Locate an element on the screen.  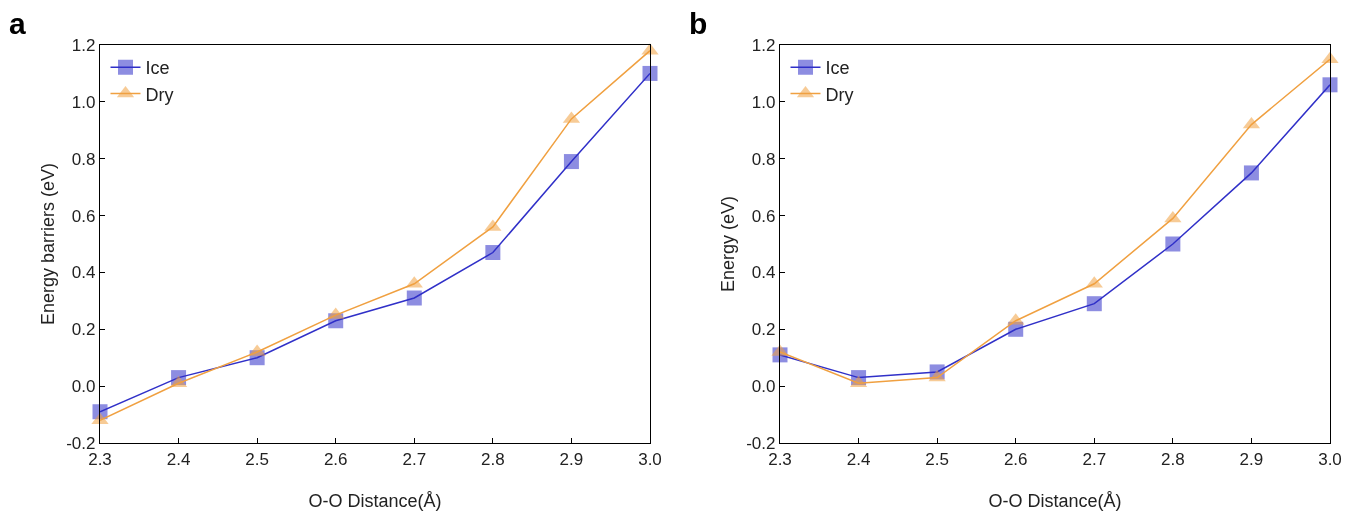
y-axis-title: Energy (eV) is located at coordinates (727, 244).